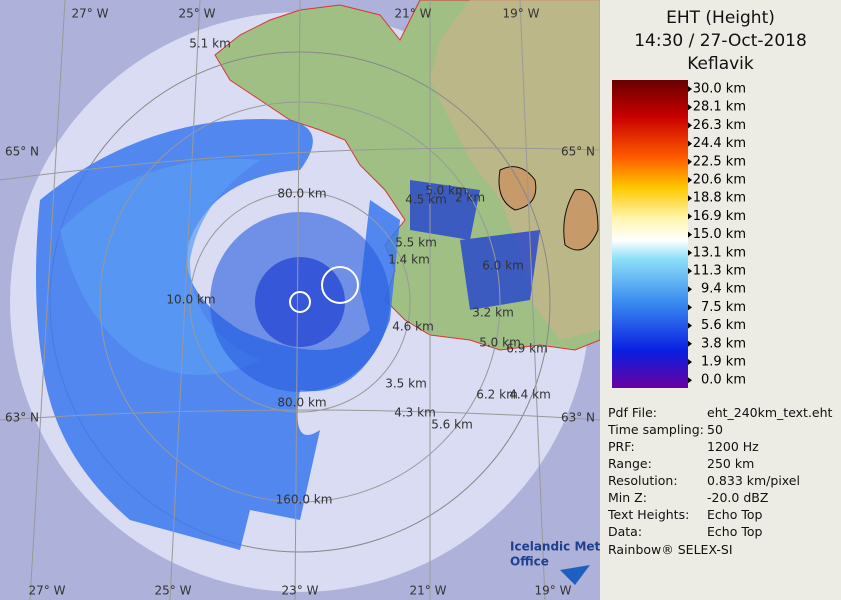 This screenshot has height=600, width=841. What do you see at coordinates (719, 125) in the screenshot?
I see `scale-label: 26.3 km` at bounding box center [719, 125].